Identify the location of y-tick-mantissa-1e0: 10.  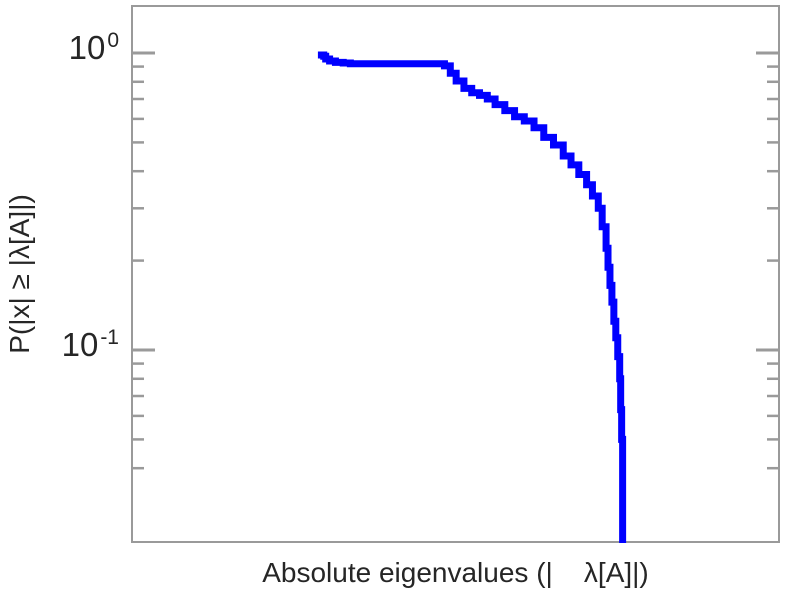
(87, 47).